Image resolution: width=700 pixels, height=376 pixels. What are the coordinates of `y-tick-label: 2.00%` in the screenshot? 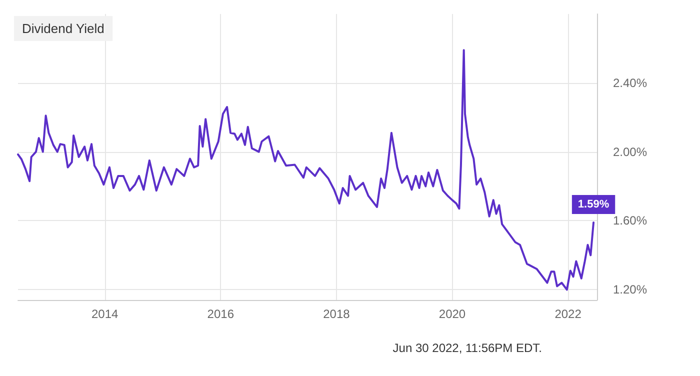 It's located at (630, 151).